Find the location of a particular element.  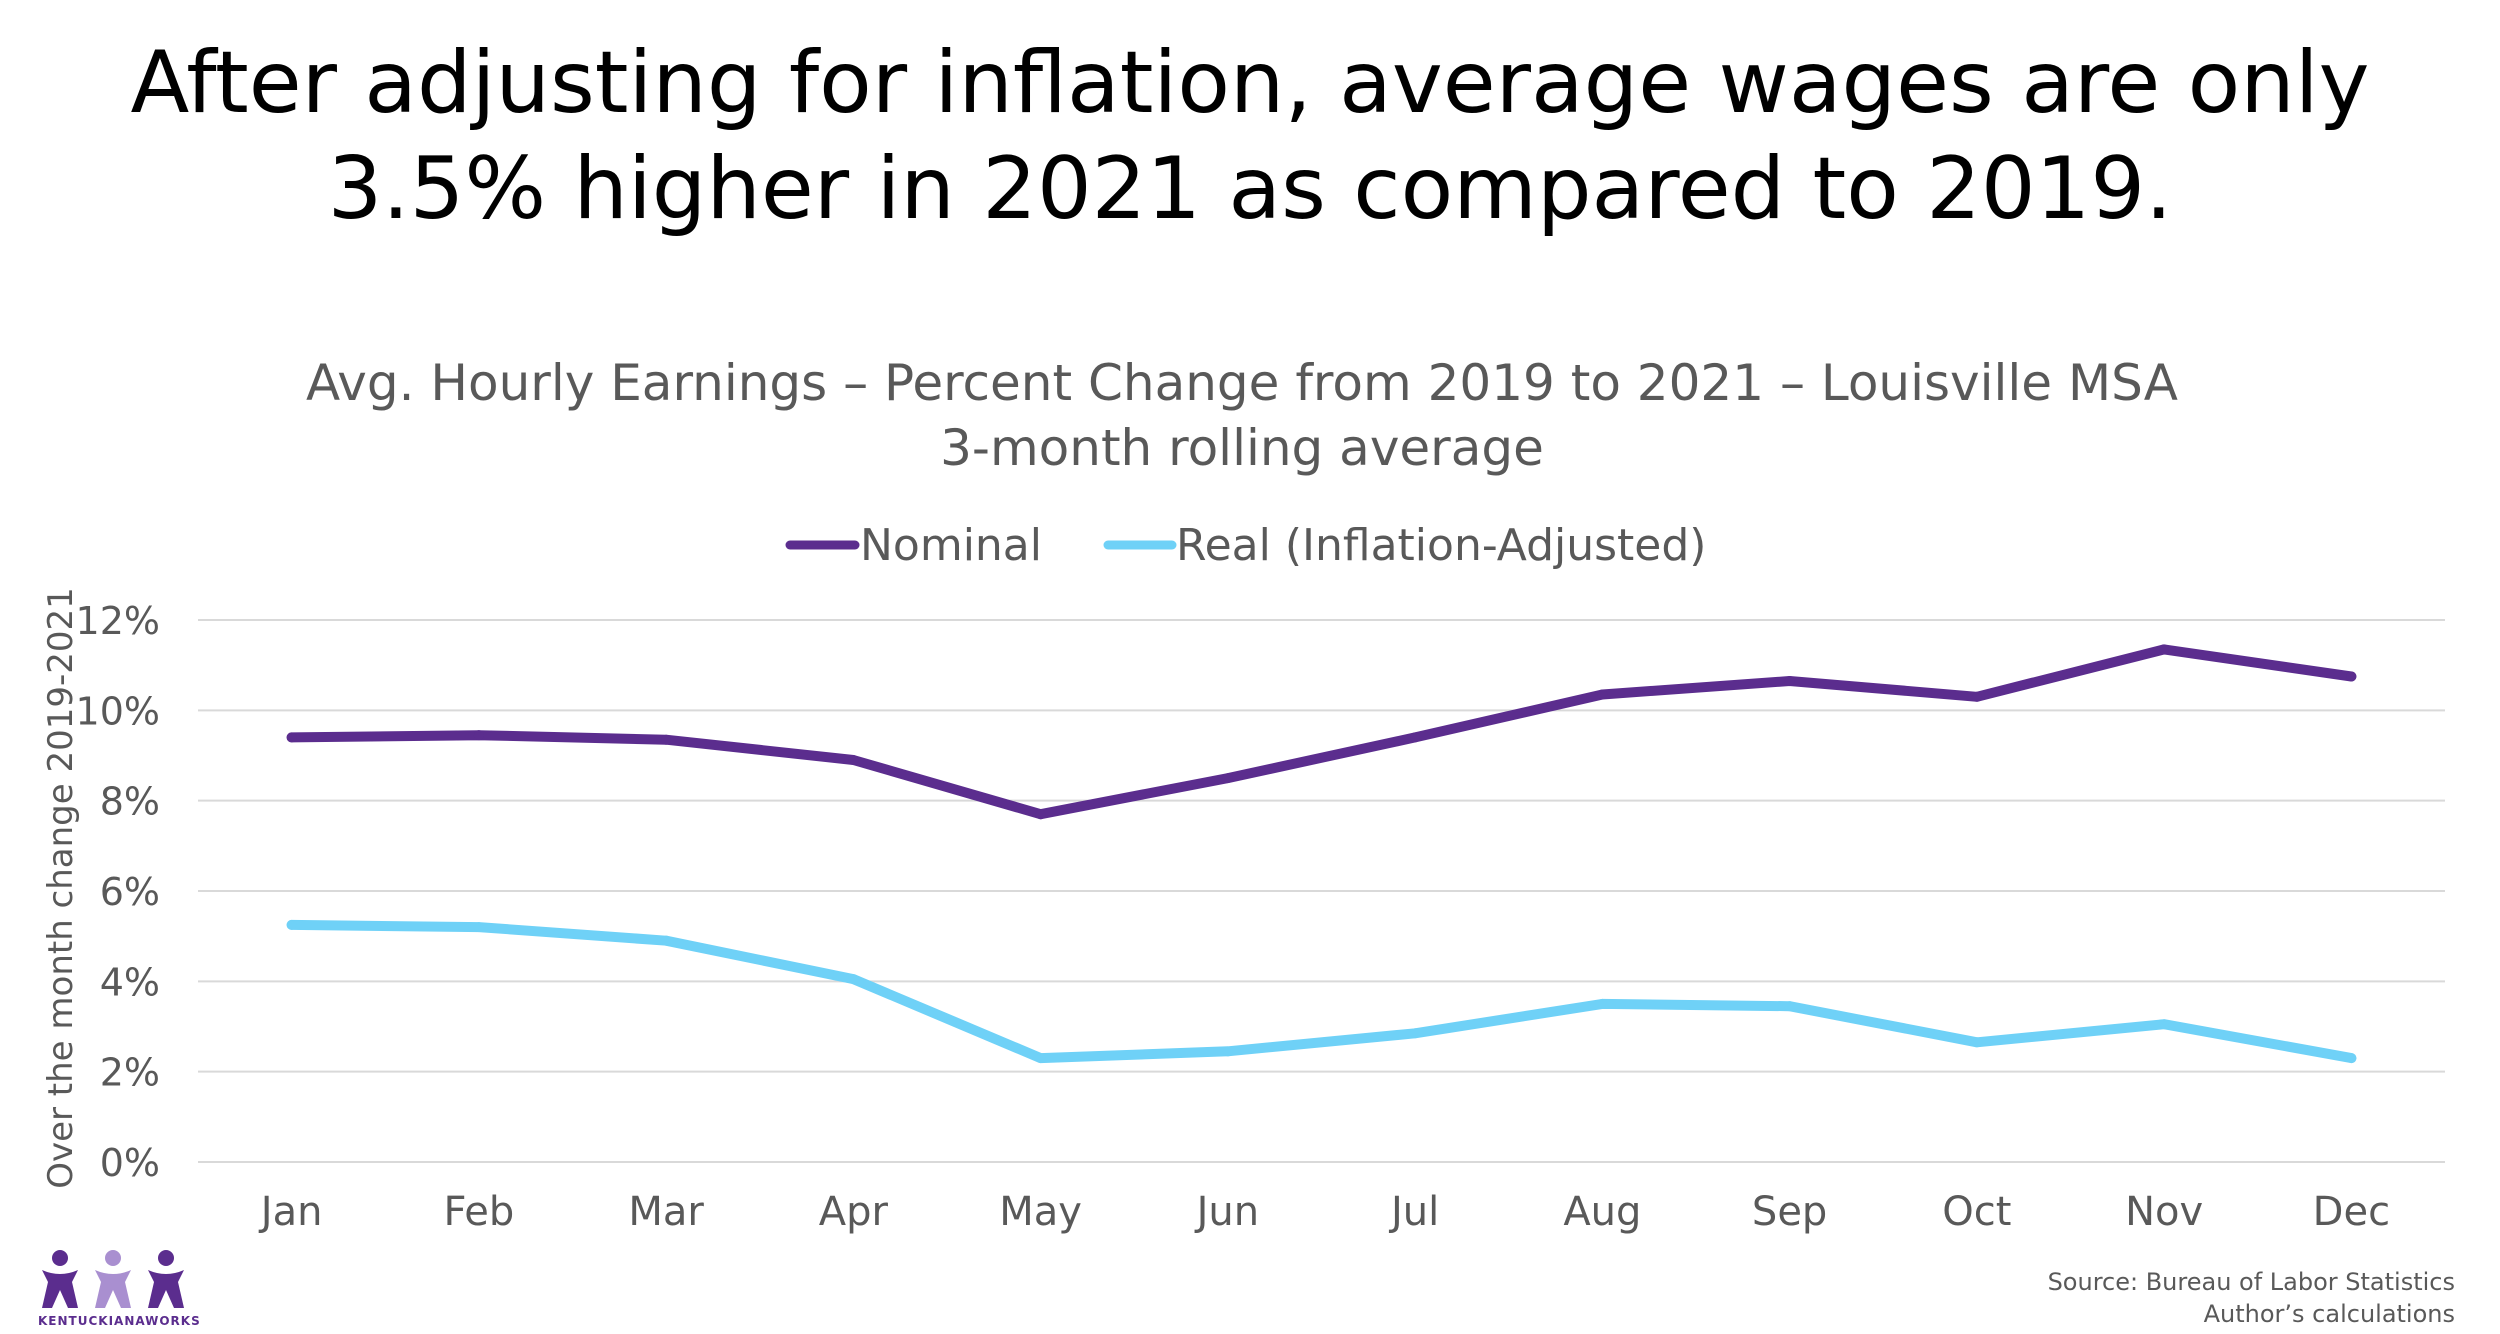

x-tick-label: Nov is located at coordinates (2164, 1212).